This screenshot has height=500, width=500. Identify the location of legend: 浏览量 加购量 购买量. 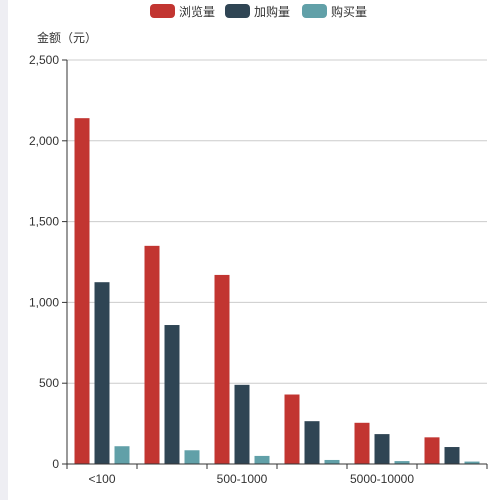
(258, 11).